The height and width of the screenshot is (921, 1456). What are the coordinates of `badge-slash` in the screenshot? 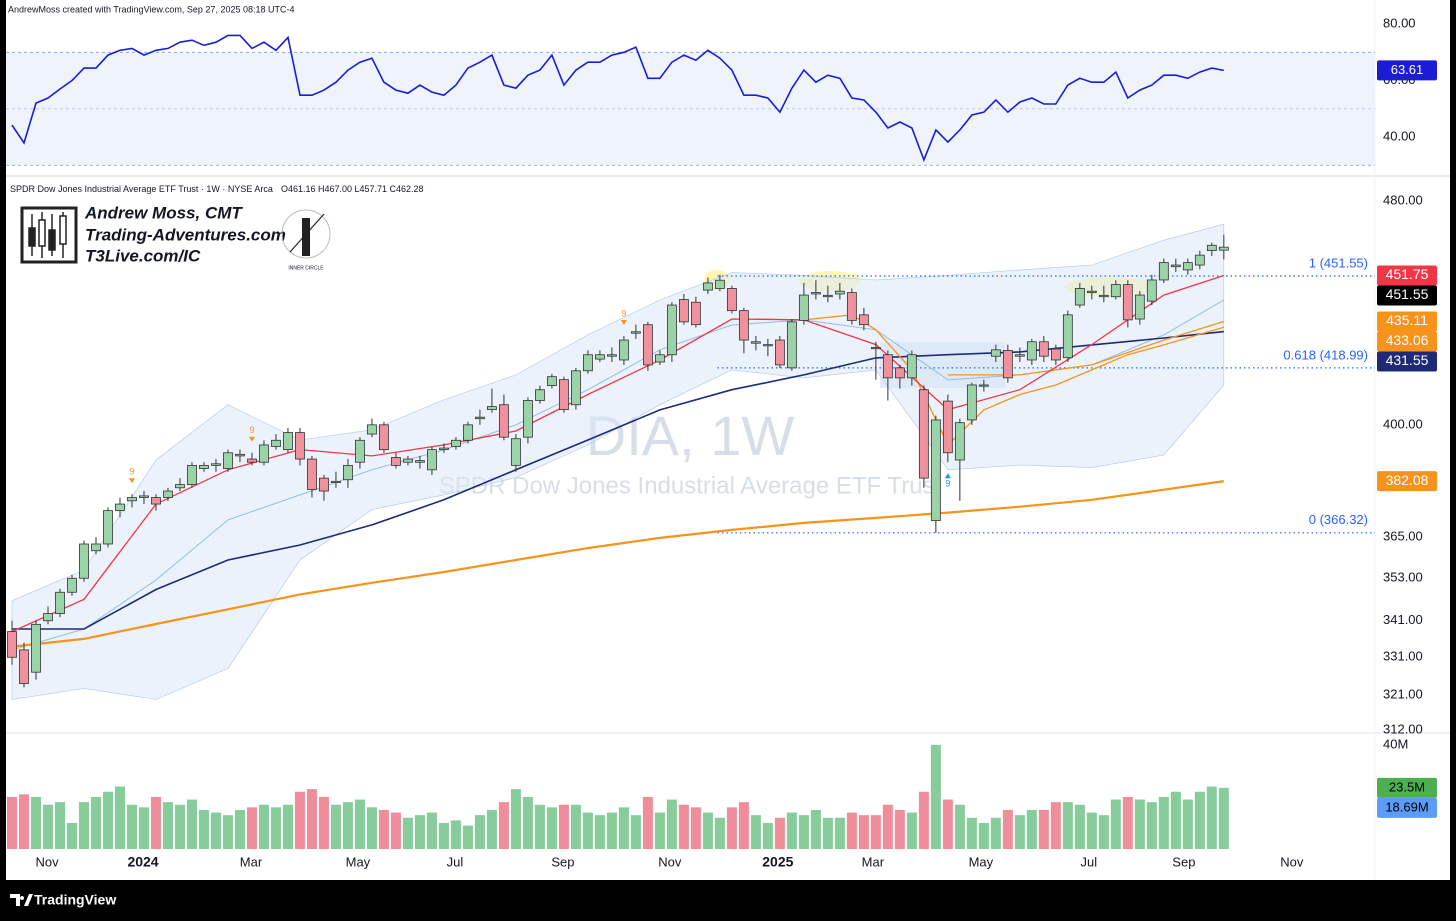 It's located at (307, 233).